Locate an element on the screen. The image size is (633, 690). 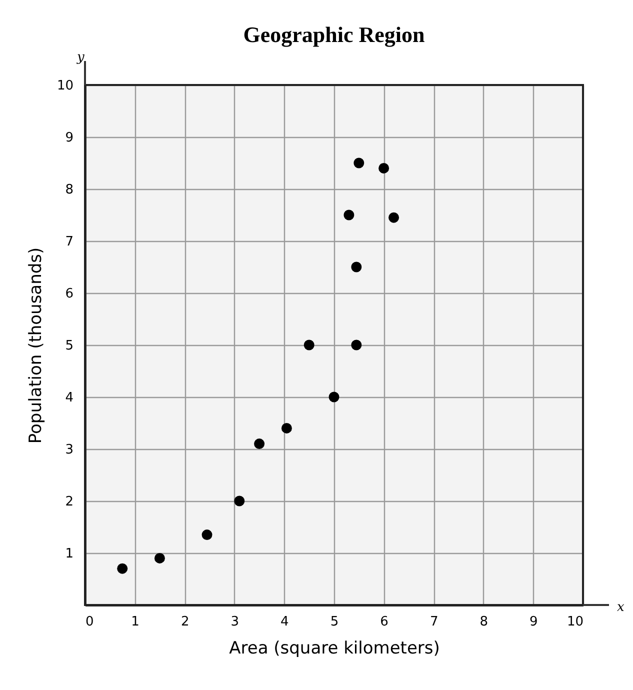
y-tick-label: 4 is located at coordinates (69, 398).